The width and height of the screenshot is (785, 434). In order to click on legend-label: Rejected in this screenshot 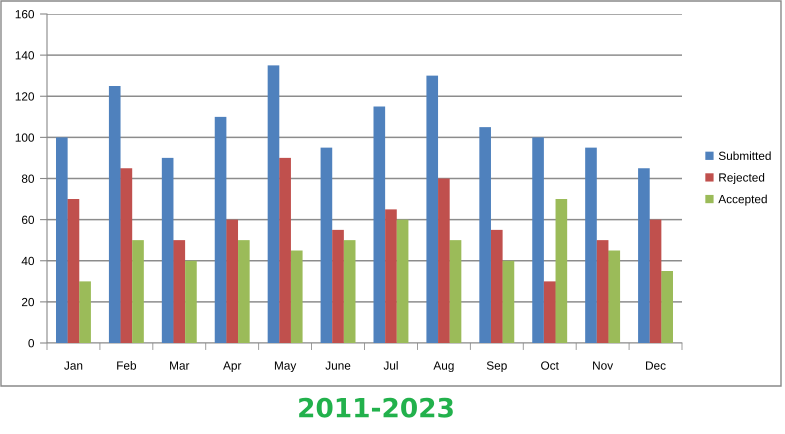, I will do `click(741, 178)`.